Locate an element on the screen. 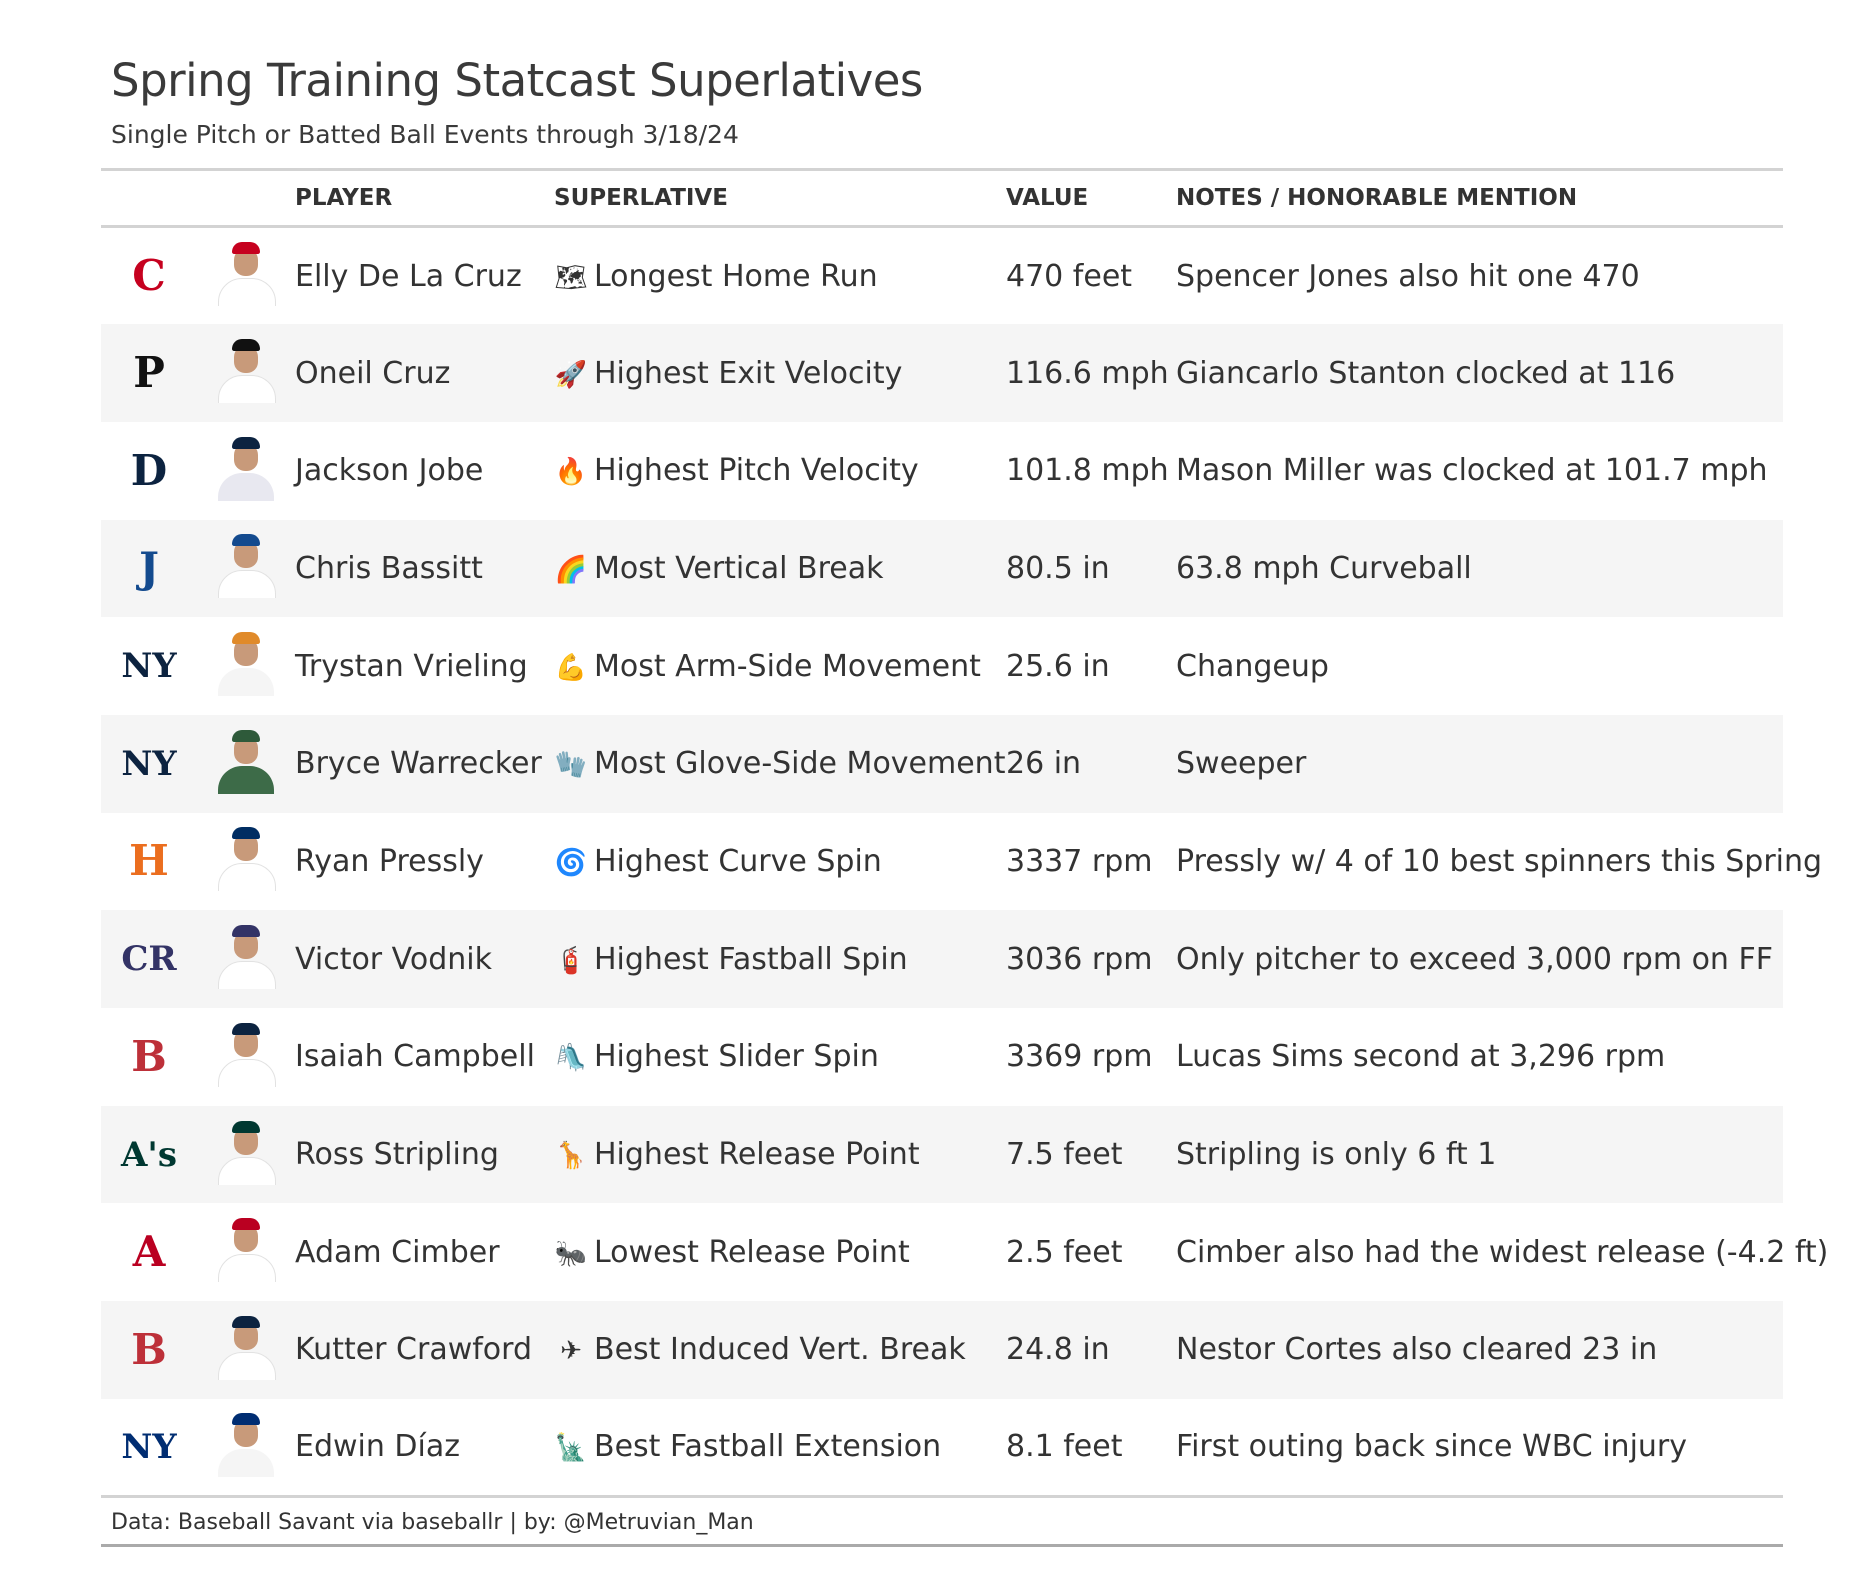  superlative-label: Highest Slider Spin is located at coordinates (736, 1057).